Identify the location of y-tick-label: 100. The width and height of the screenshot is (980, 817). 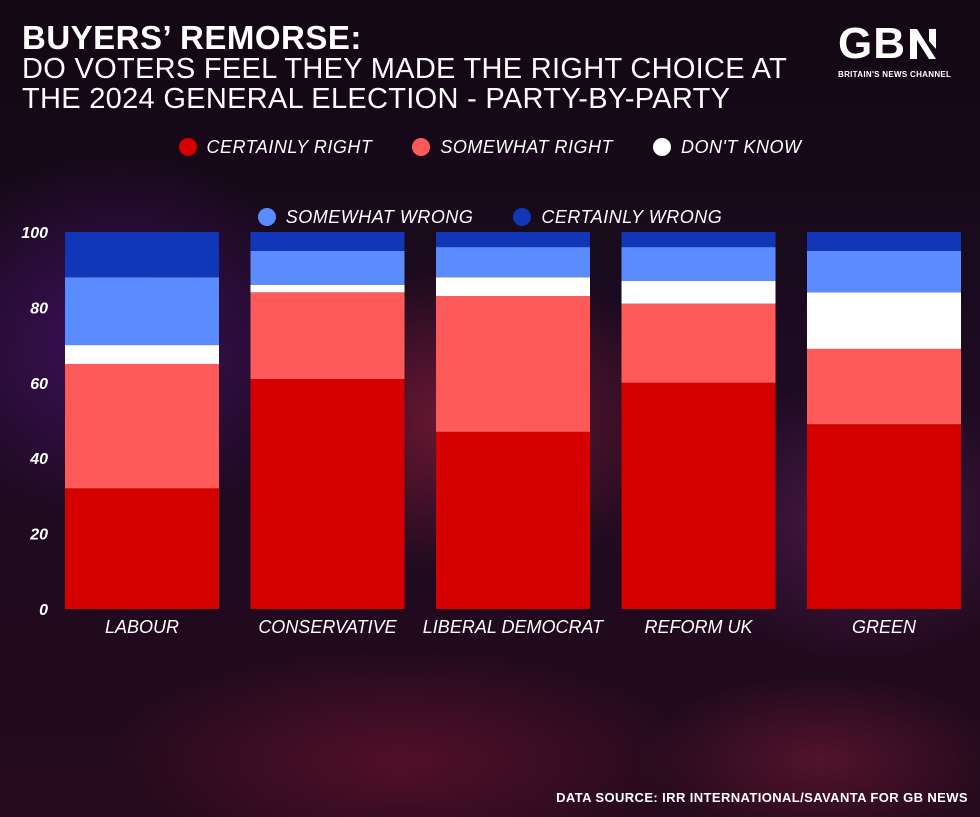
(34, 233).